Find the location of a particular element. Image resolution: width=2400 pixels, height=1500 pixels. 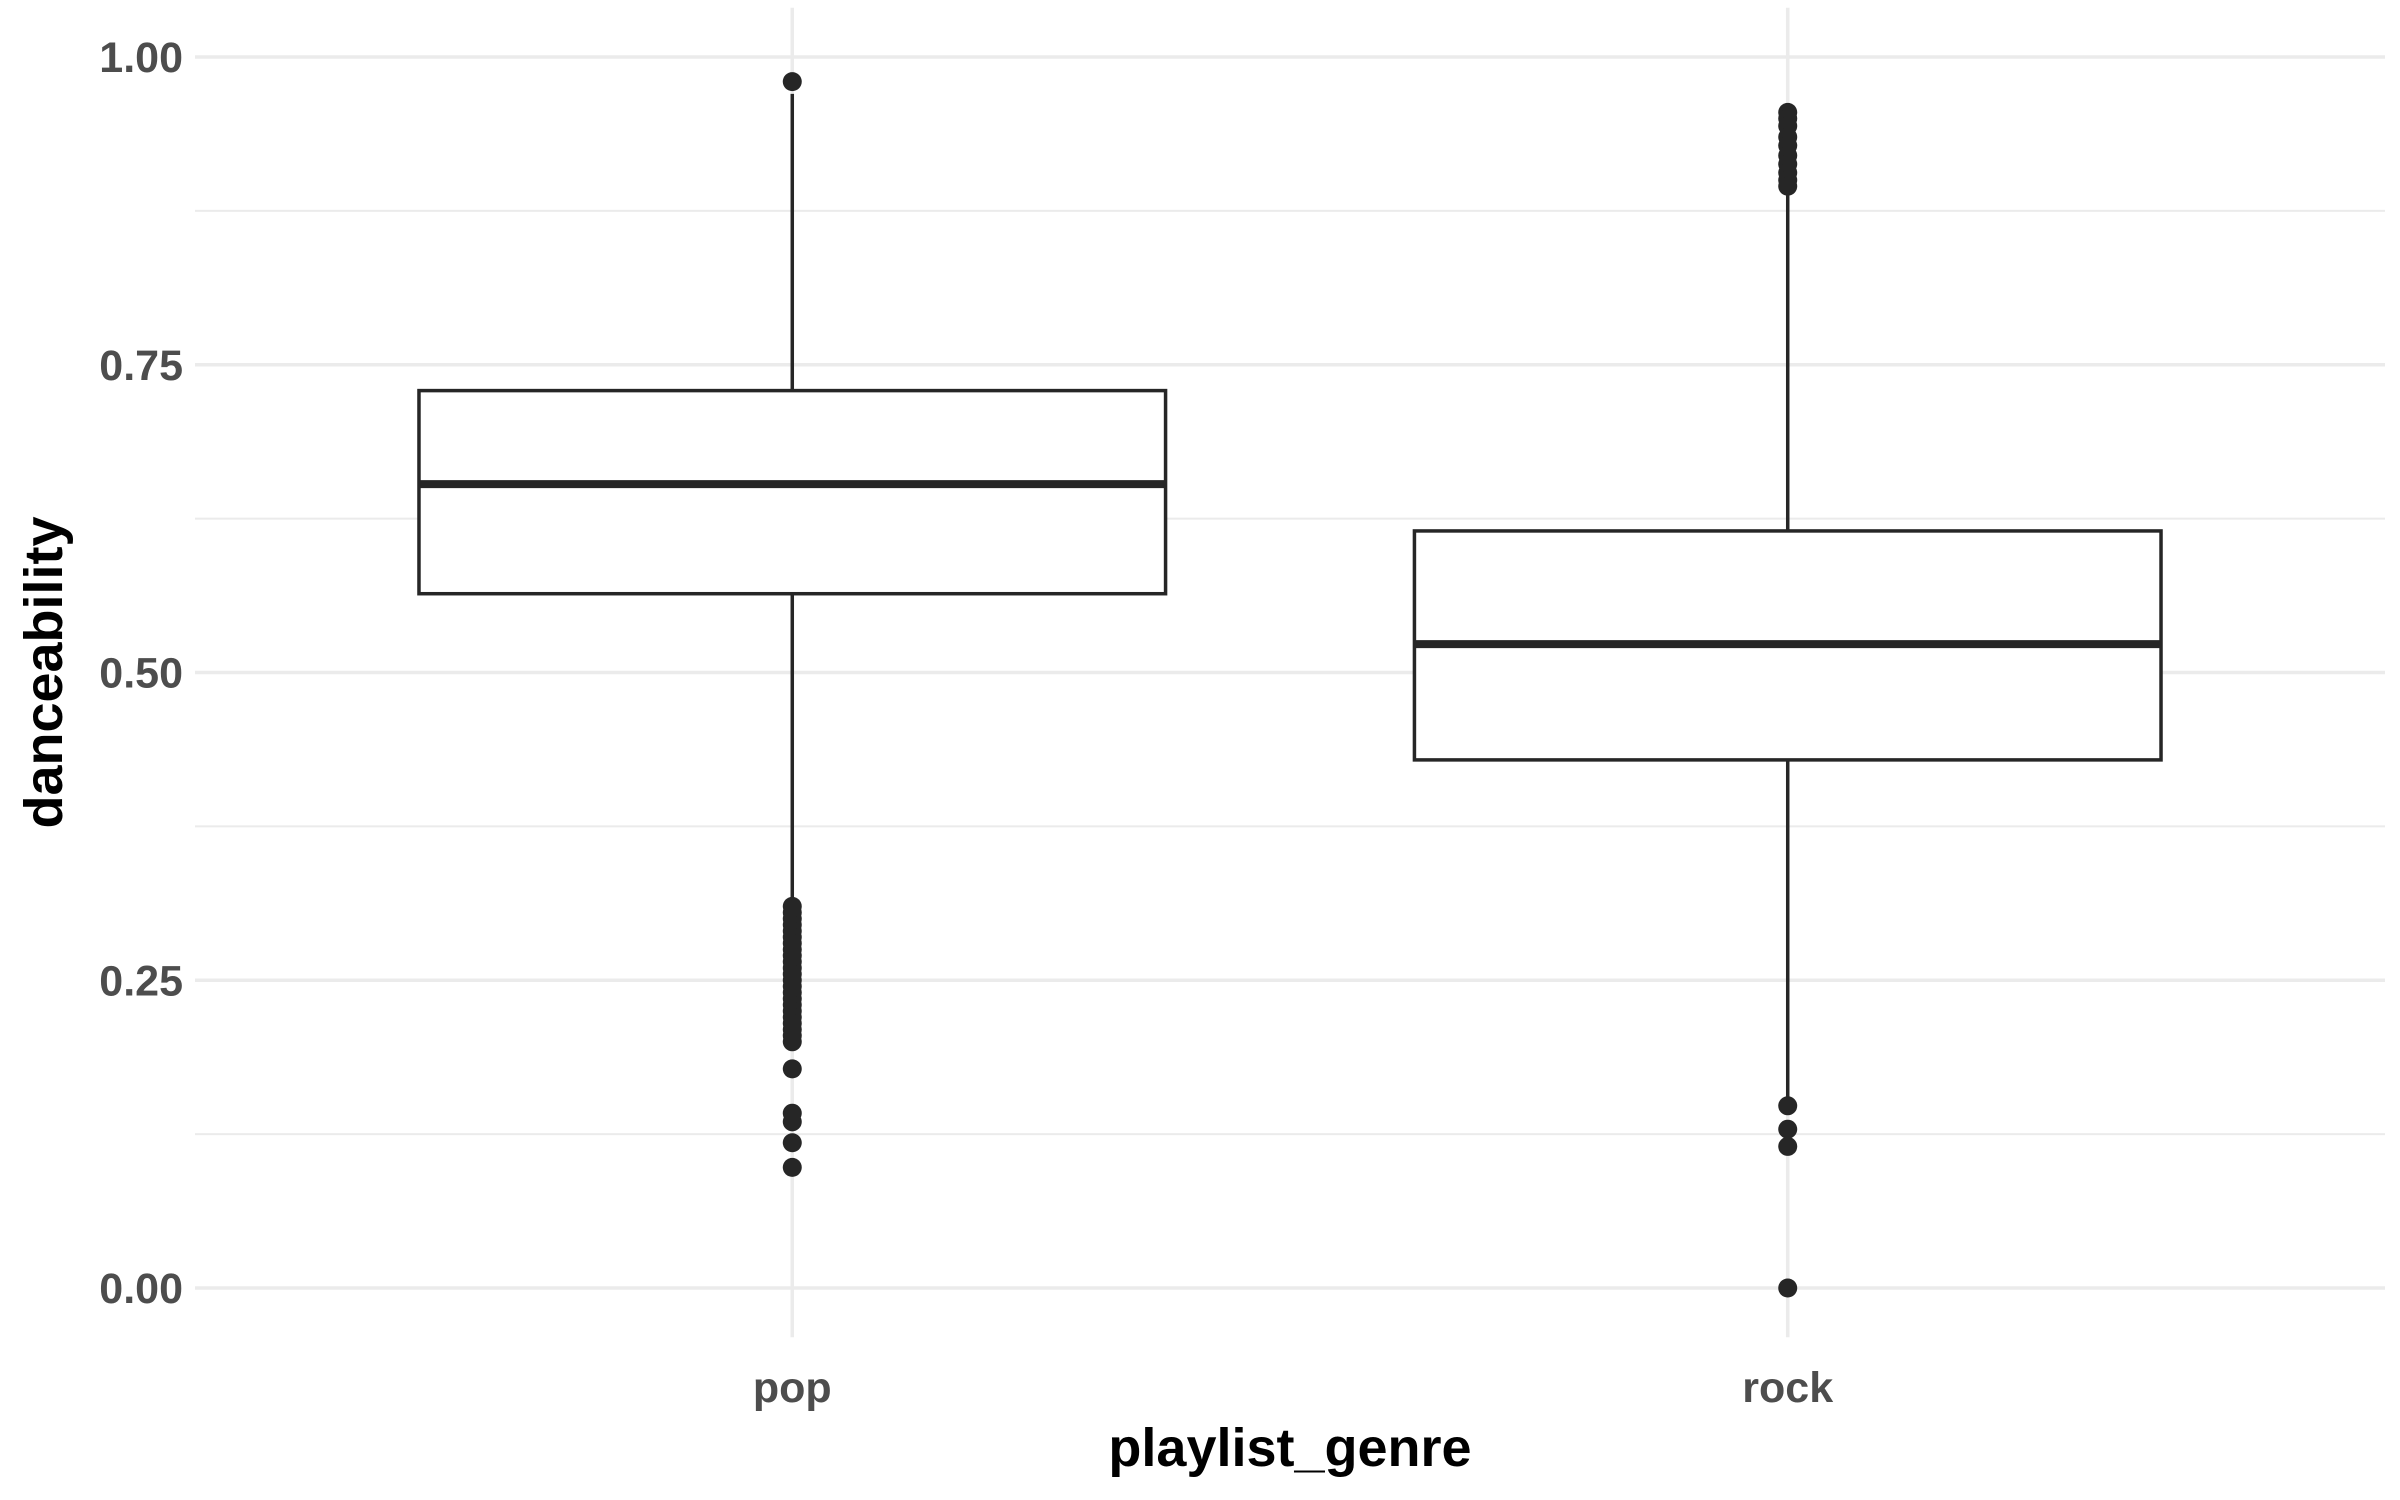

x-tick-label: rock is located at coordinates (1787, 1388).